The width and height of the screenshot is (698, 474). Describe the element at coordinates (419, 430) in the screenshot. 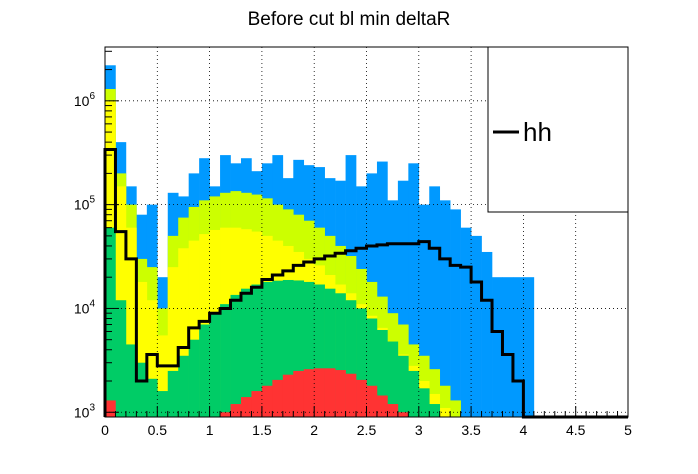

I see `x-tick-label-6: 3` at that location.